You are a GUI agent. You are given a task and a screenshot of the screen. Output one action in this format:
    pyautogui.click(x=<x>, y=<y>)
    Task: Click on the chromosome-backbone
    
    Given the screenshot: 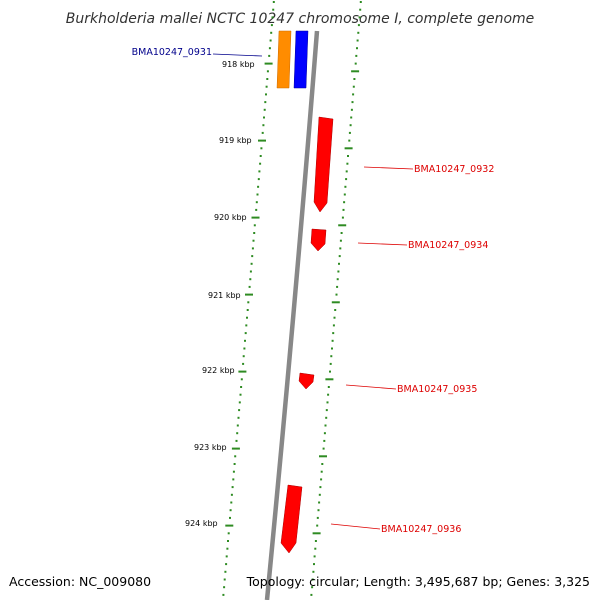 What is the action you would take?
    pyautogui.click(x=292, y=315)
    